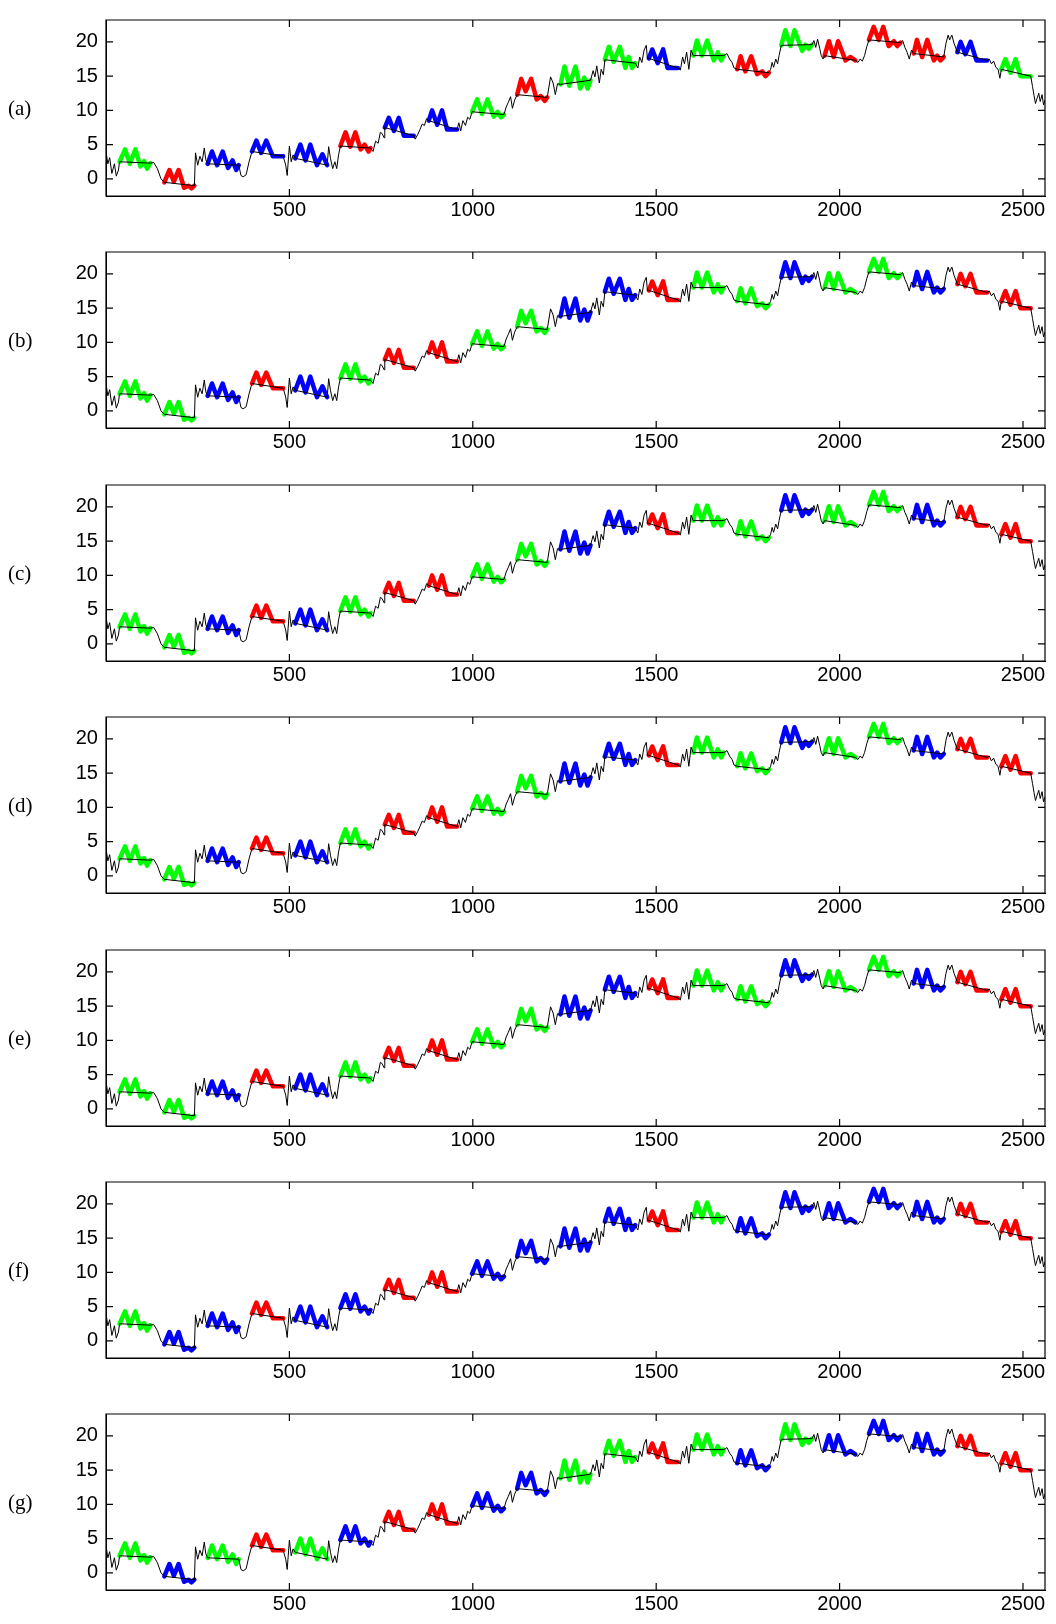 This screenshot has width=1056, height=1624. What do you see at coordinates (20, 805) in the screenshot?
I see `text: (d)` at bounding box center [20, 805].